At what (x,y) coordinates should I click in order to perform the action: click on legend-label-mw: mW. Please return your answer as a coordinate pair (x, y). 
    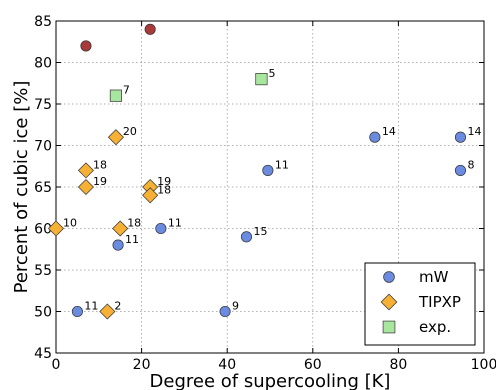
    Looking at the image, I should click on (434, 277).